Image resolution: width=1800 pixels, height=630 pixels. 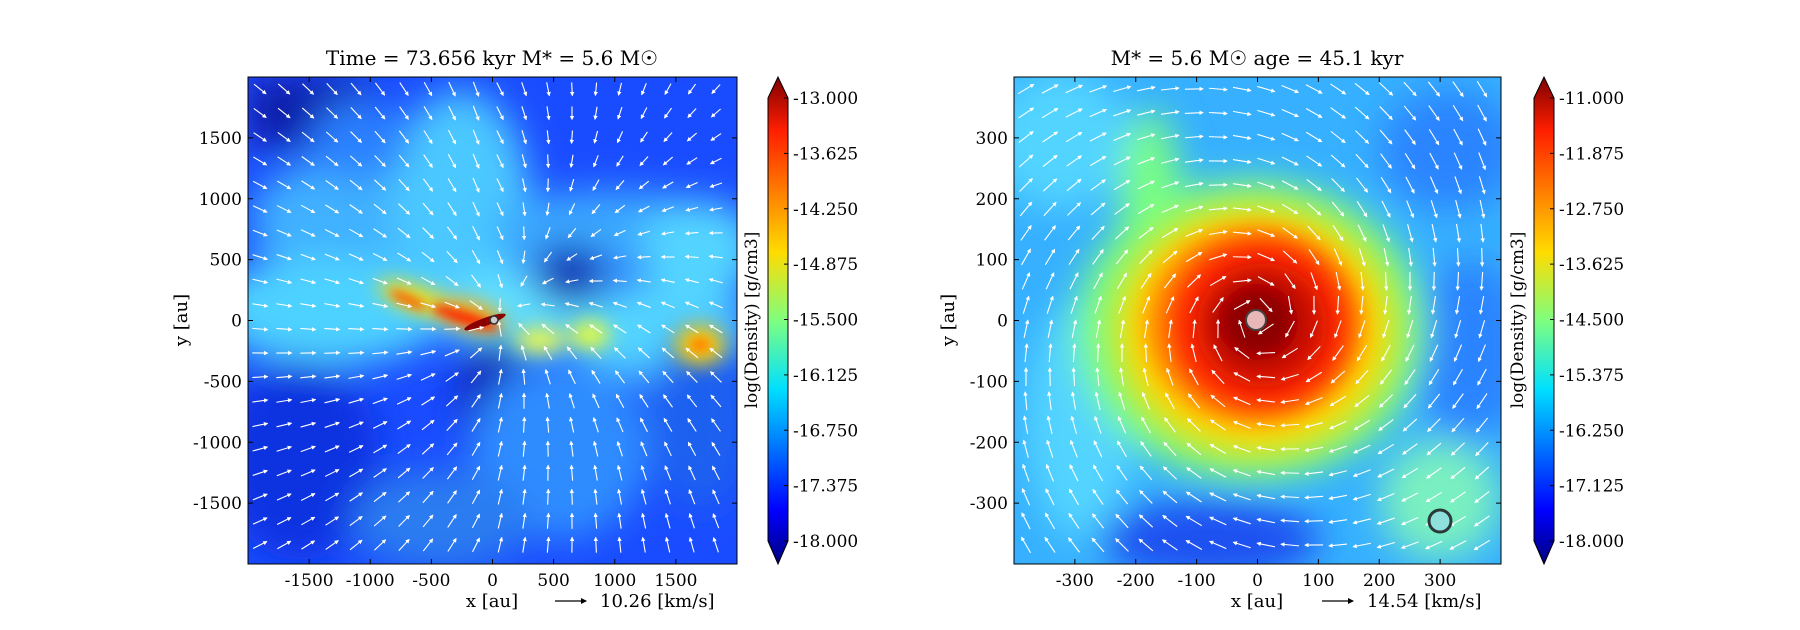 I want to click on panel-2-colorbar-tick-label: -18.000, so click(x=1591, y=542).